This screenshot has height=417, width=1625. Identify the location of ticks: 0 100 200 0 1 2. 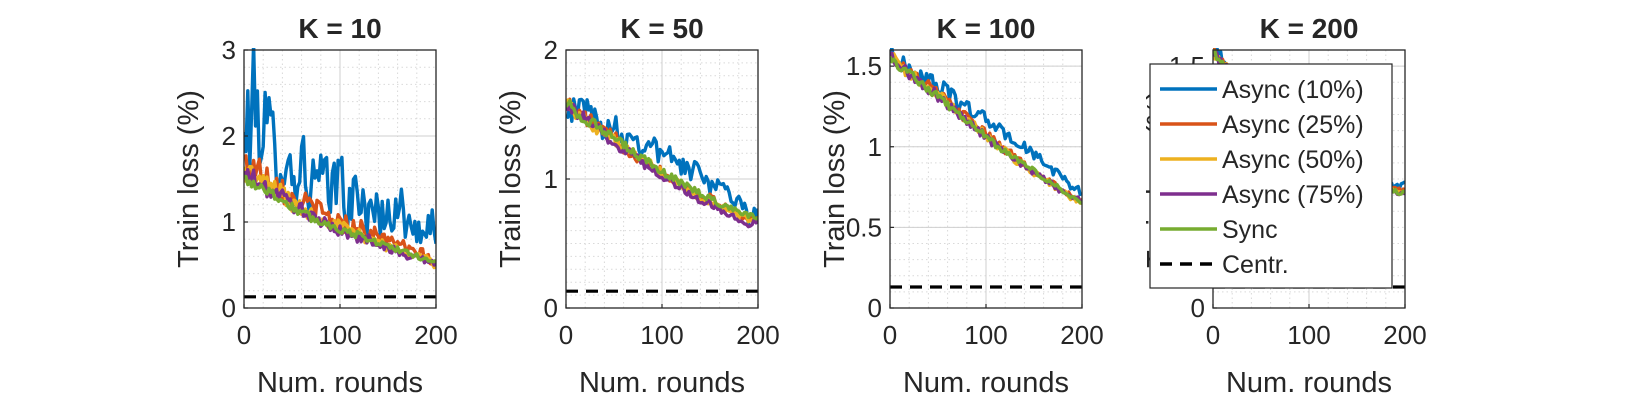
(662, 192).